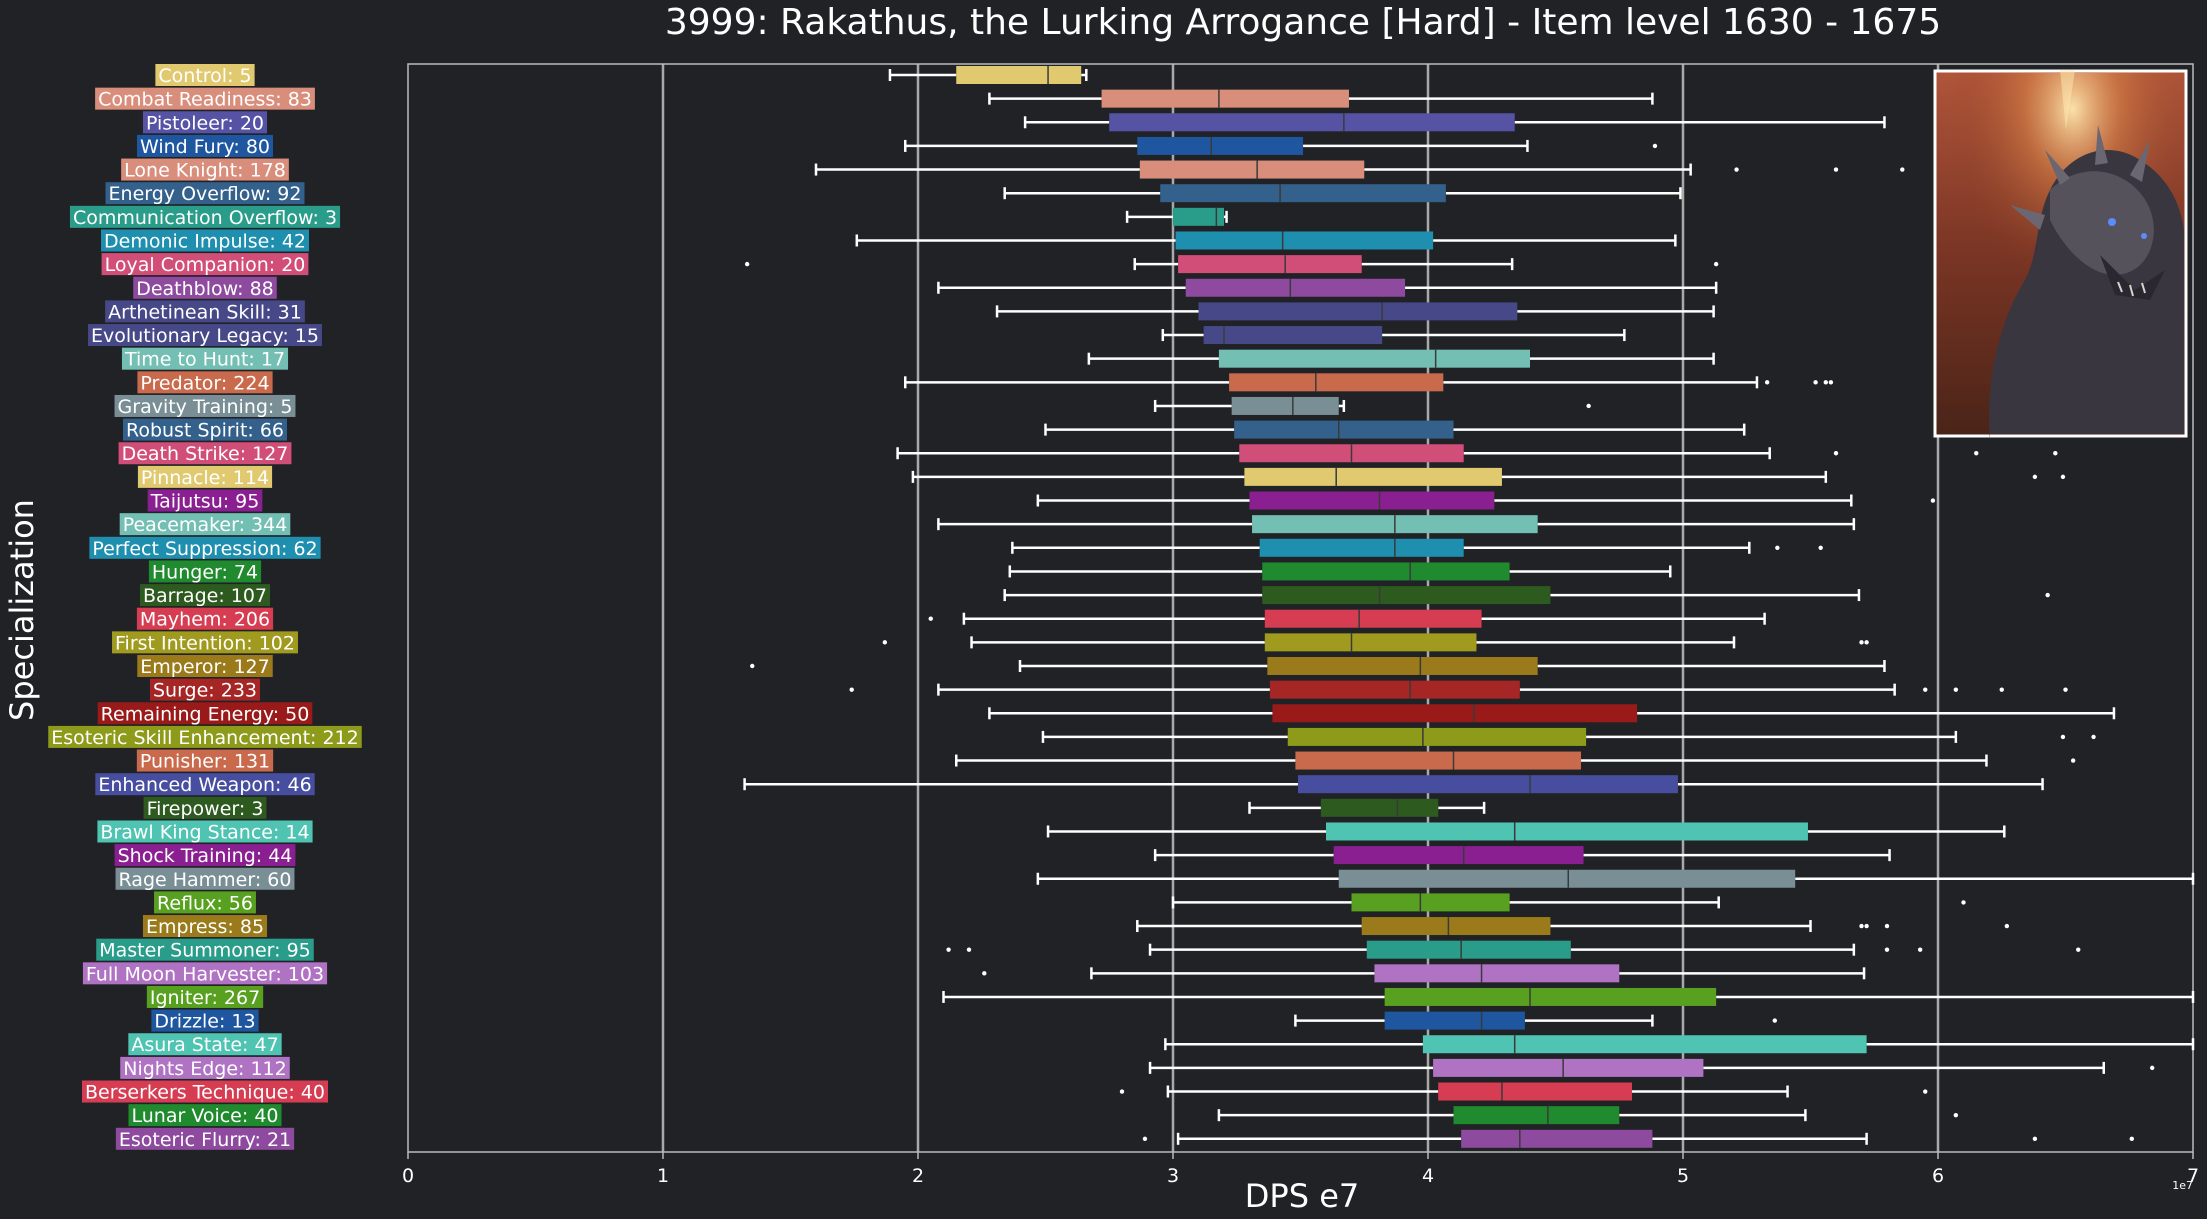 The height and width of the screenshot is (1219, 2207). I want to click on category-label-text: Empress: 85, so click(205, 927).